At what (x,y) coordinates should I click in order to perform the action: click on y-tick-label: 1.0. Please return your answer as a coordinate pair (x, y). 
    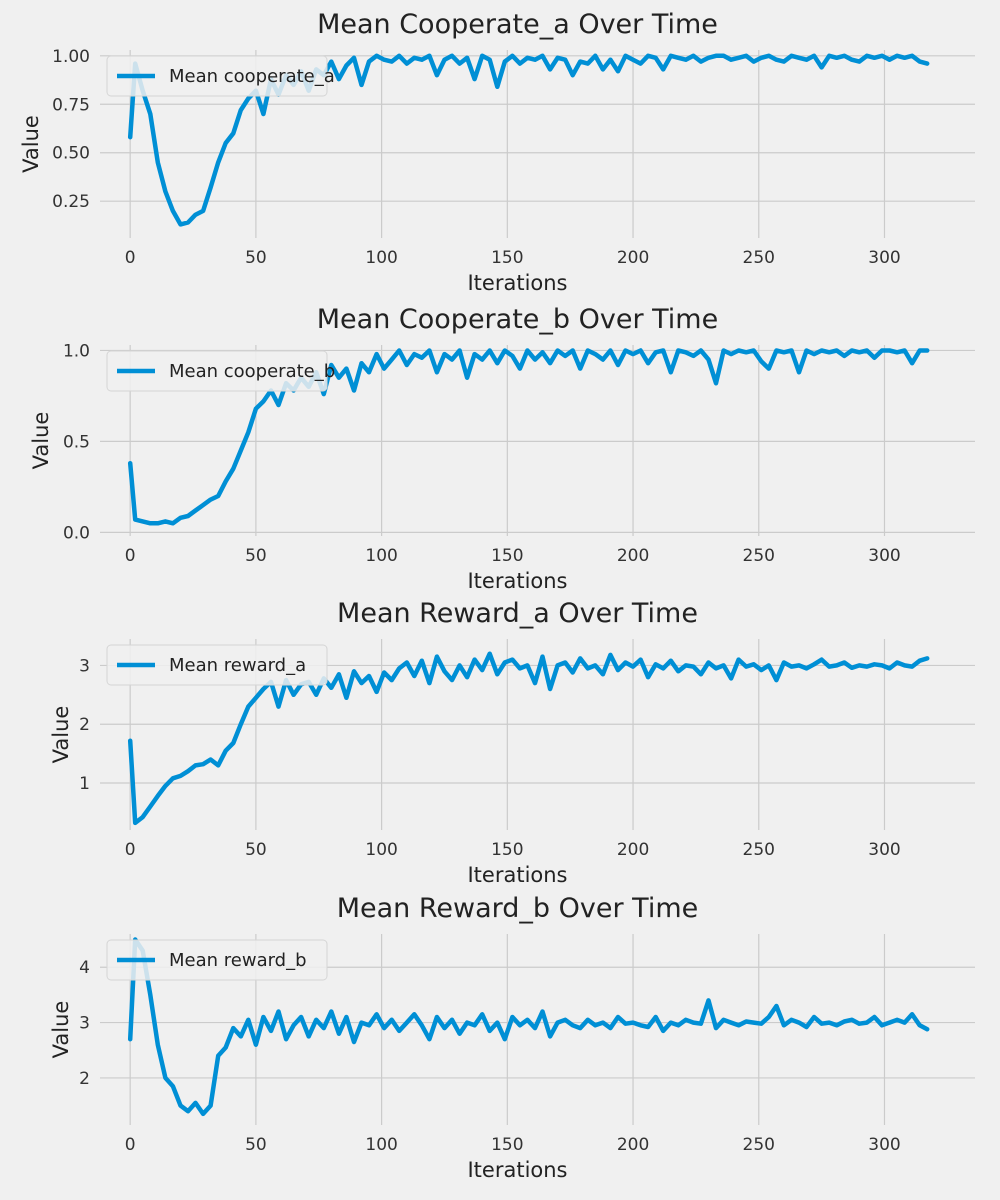
    Looking at the image, I should click on (76, 351).